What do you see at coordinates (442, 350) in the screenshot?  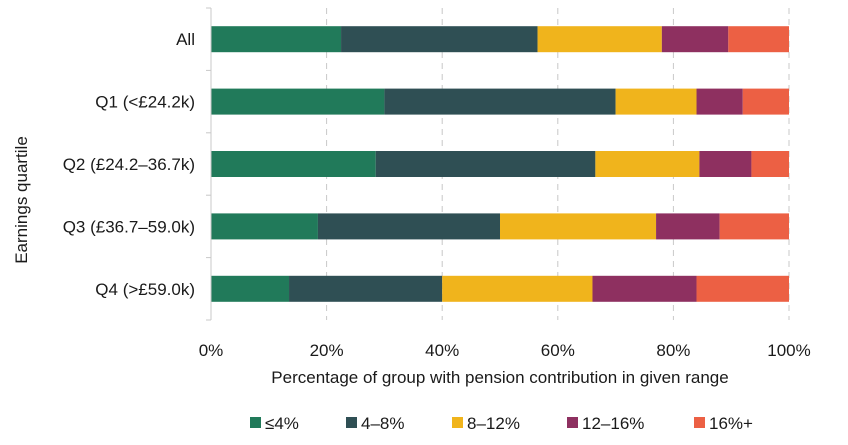 I see `x-tick-label: 40%` at bounding box center [442, 350].